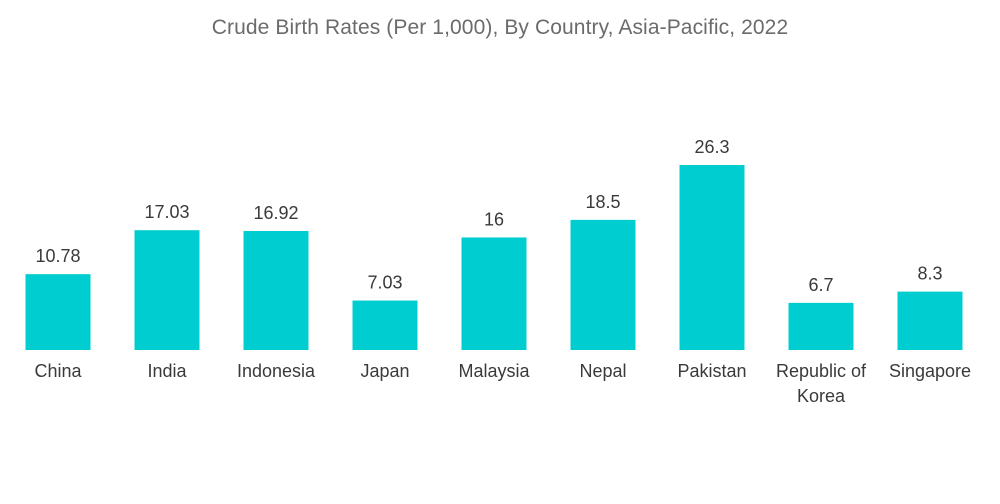 This screenshot has width=1000, height=504. What do you see at coordinates (384, 371) in the screenshot?
I see `category-label: Japan` at bounding box center [384, 371].